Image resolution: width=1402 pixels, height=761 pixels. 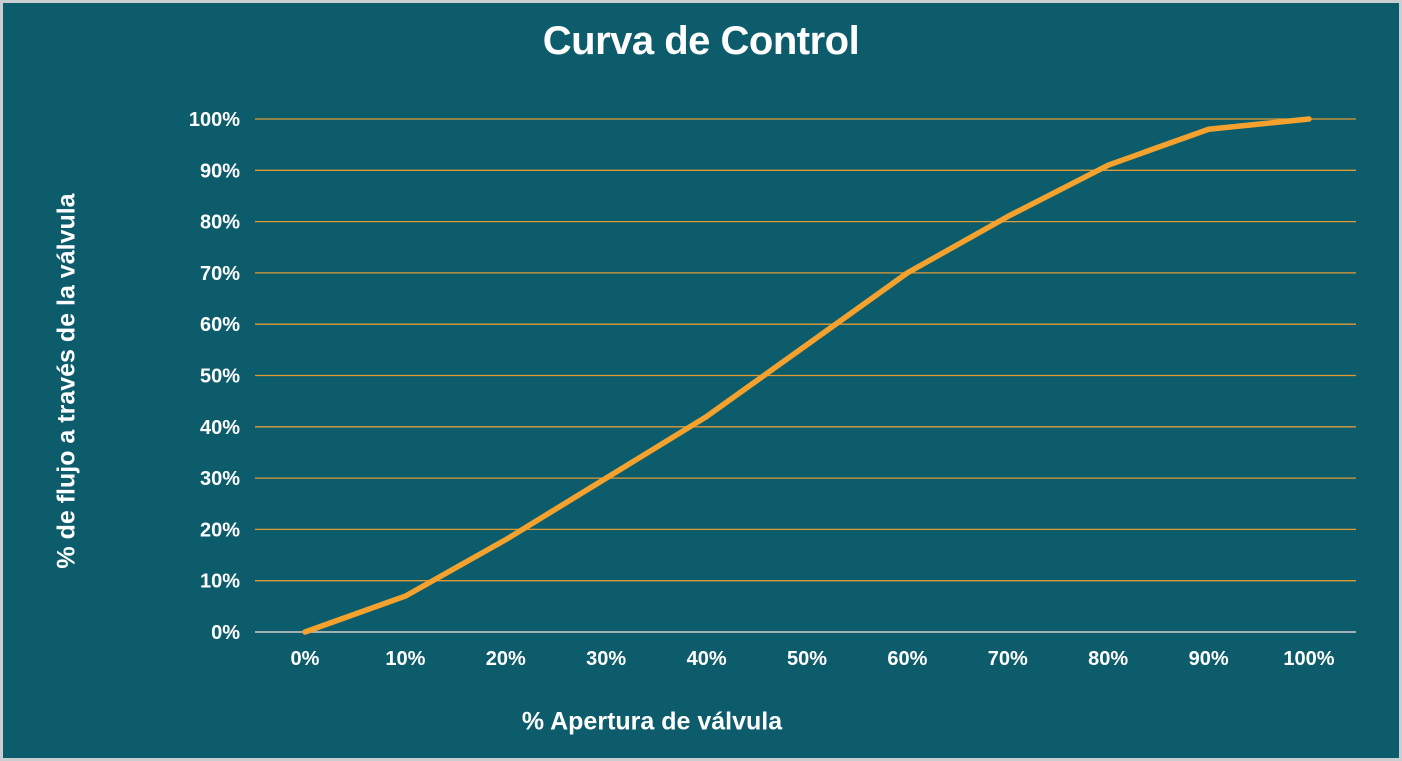 What do you see at coordinates (506, 659) in the screenshot?
I see `x-tick-label: 20%` at bounding box center [506, 659].